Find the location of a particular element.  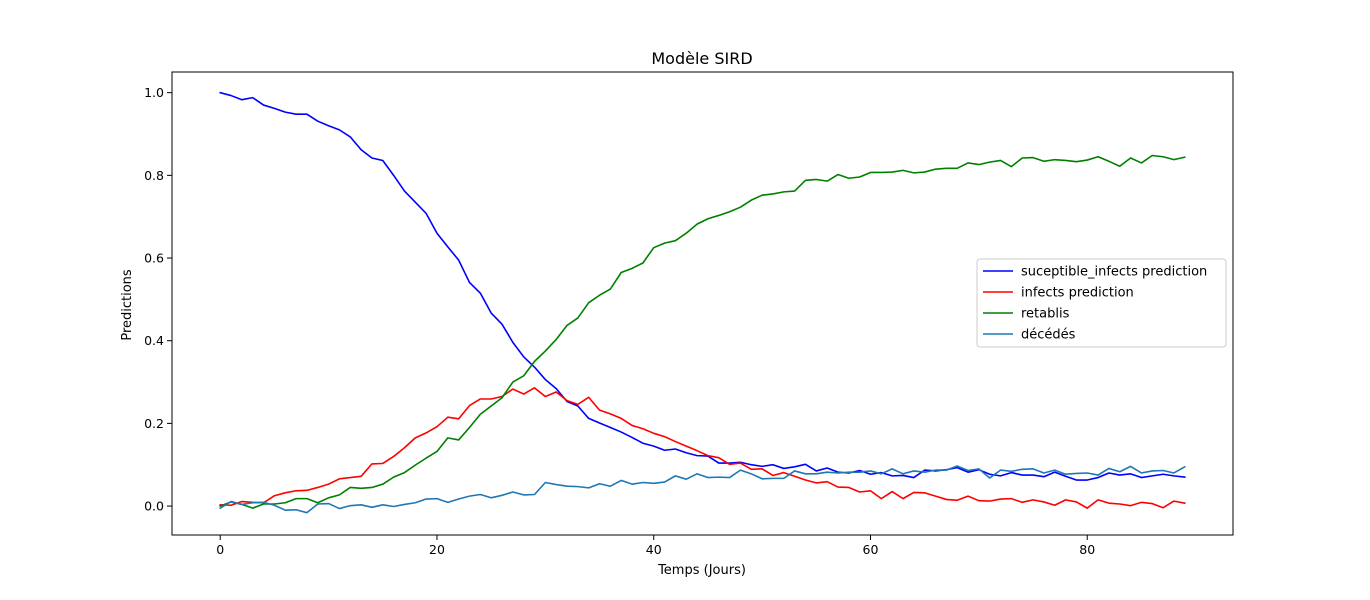

y-tick-label: 0.0 is located at coordinates (154, 506).